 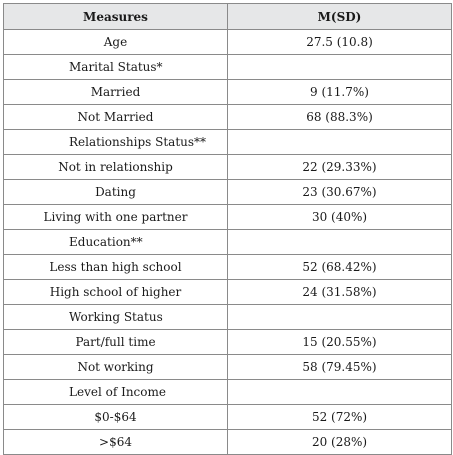 What do you see at coordinates (115, 217) in the screenshot?
I see `measure-label: Living with one partner` at bounding box center [115, 217].